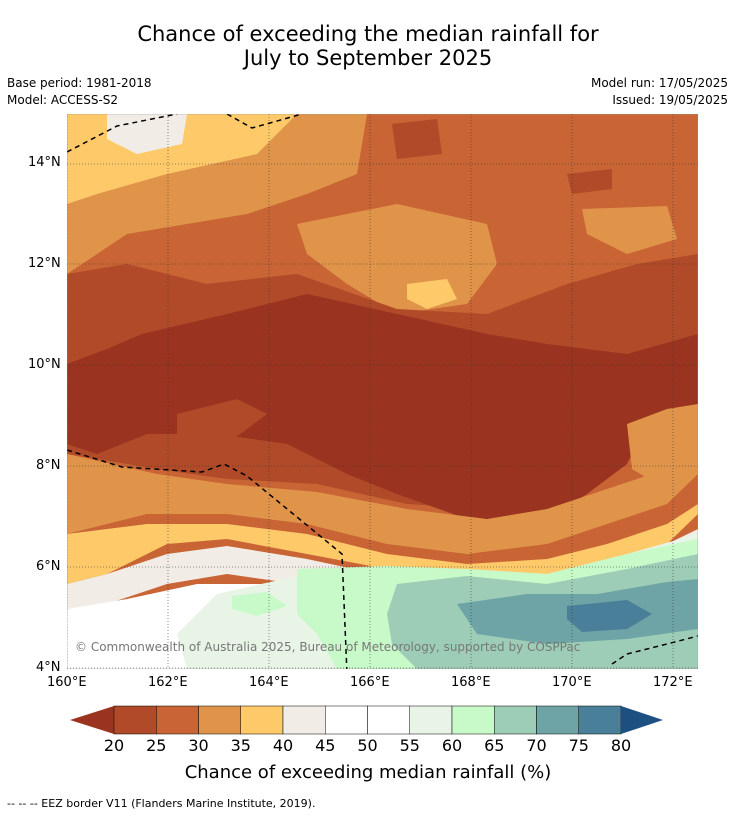 This screenshot has width=736, height=816. What do you see at coordinates (367, 745) in the screenshot?
I see `colorbar-tick-label: 50` at bounding box center [367, 745].